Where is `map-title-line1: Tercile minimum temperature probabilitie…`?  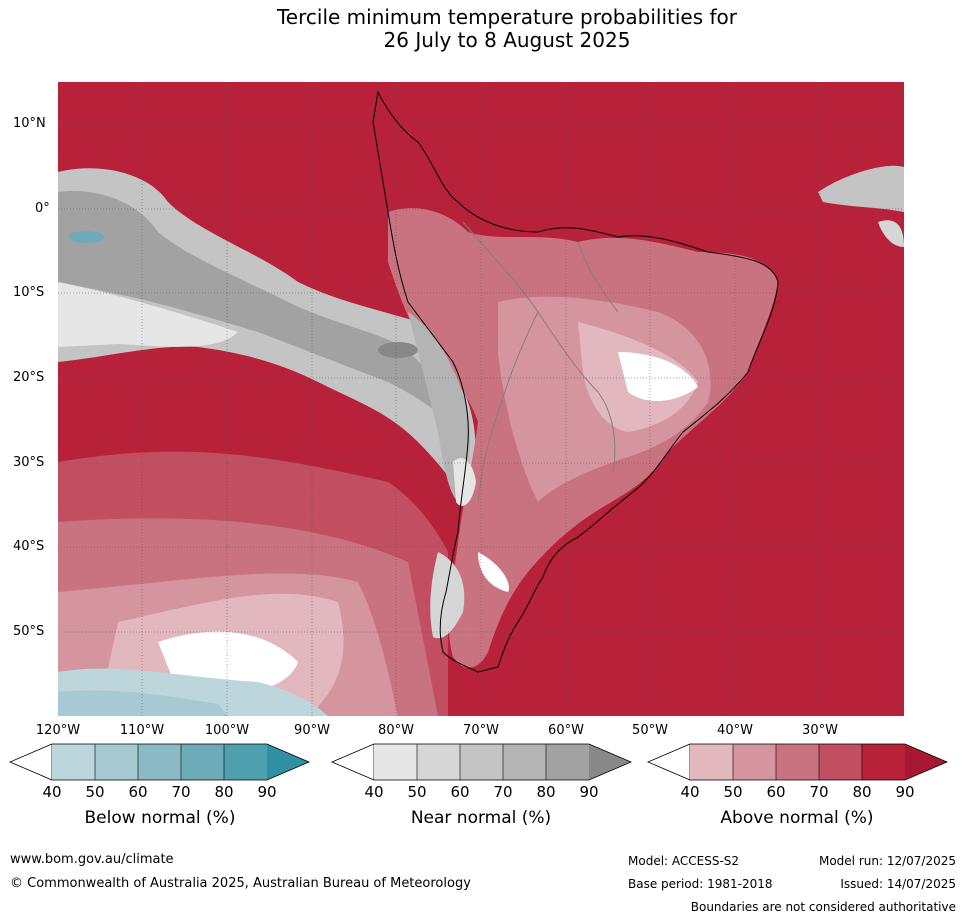 map-title-line1: Tercile minimum temperature probabilitie… is located at coordinates (507, 17).